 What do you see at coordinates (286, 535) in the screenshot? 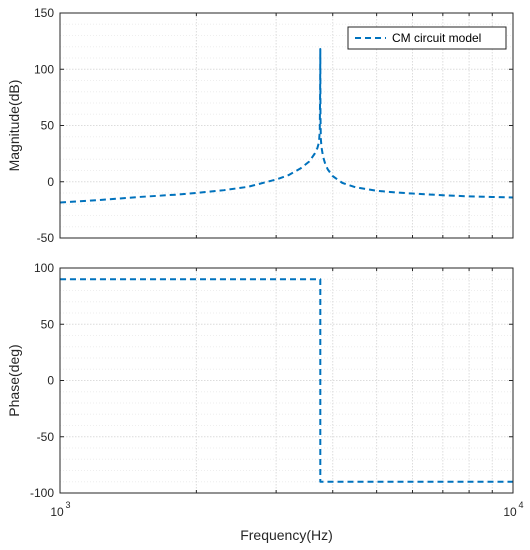
I see `x-axis-label: Frequency(Hz)` at bounding box center [286, 535].